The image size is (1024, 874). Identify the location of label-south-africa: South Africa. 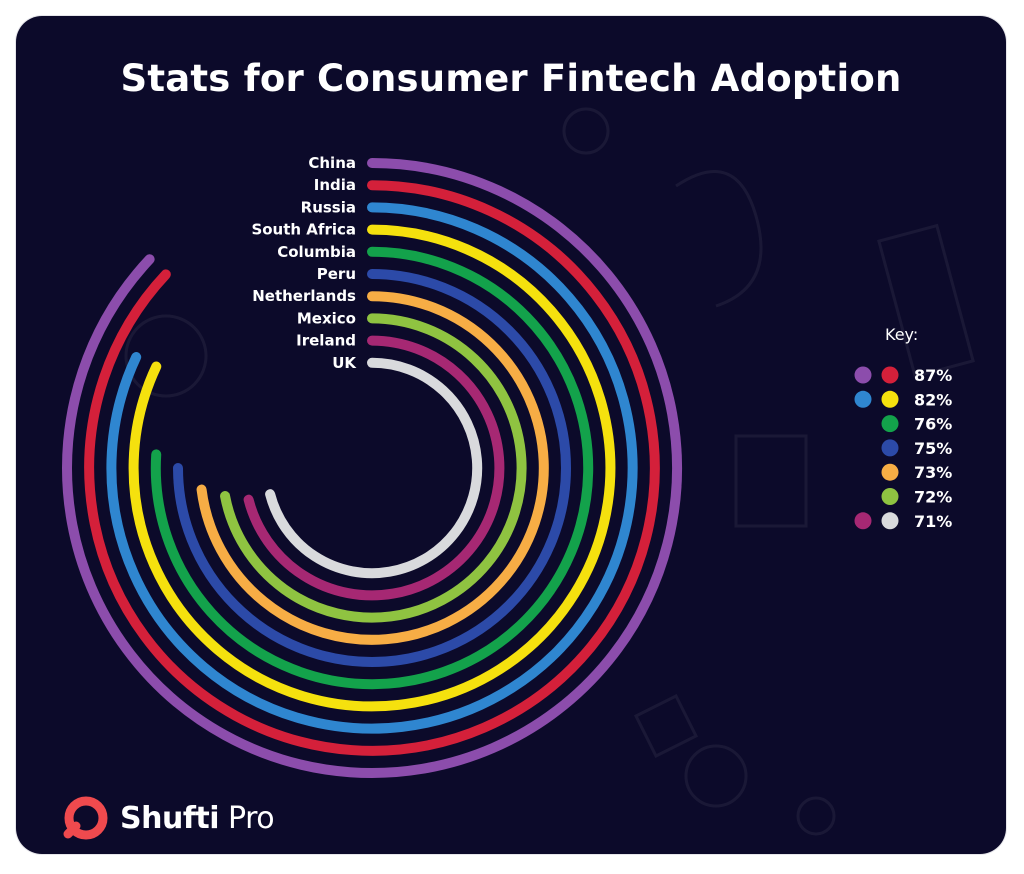
(303, 230).